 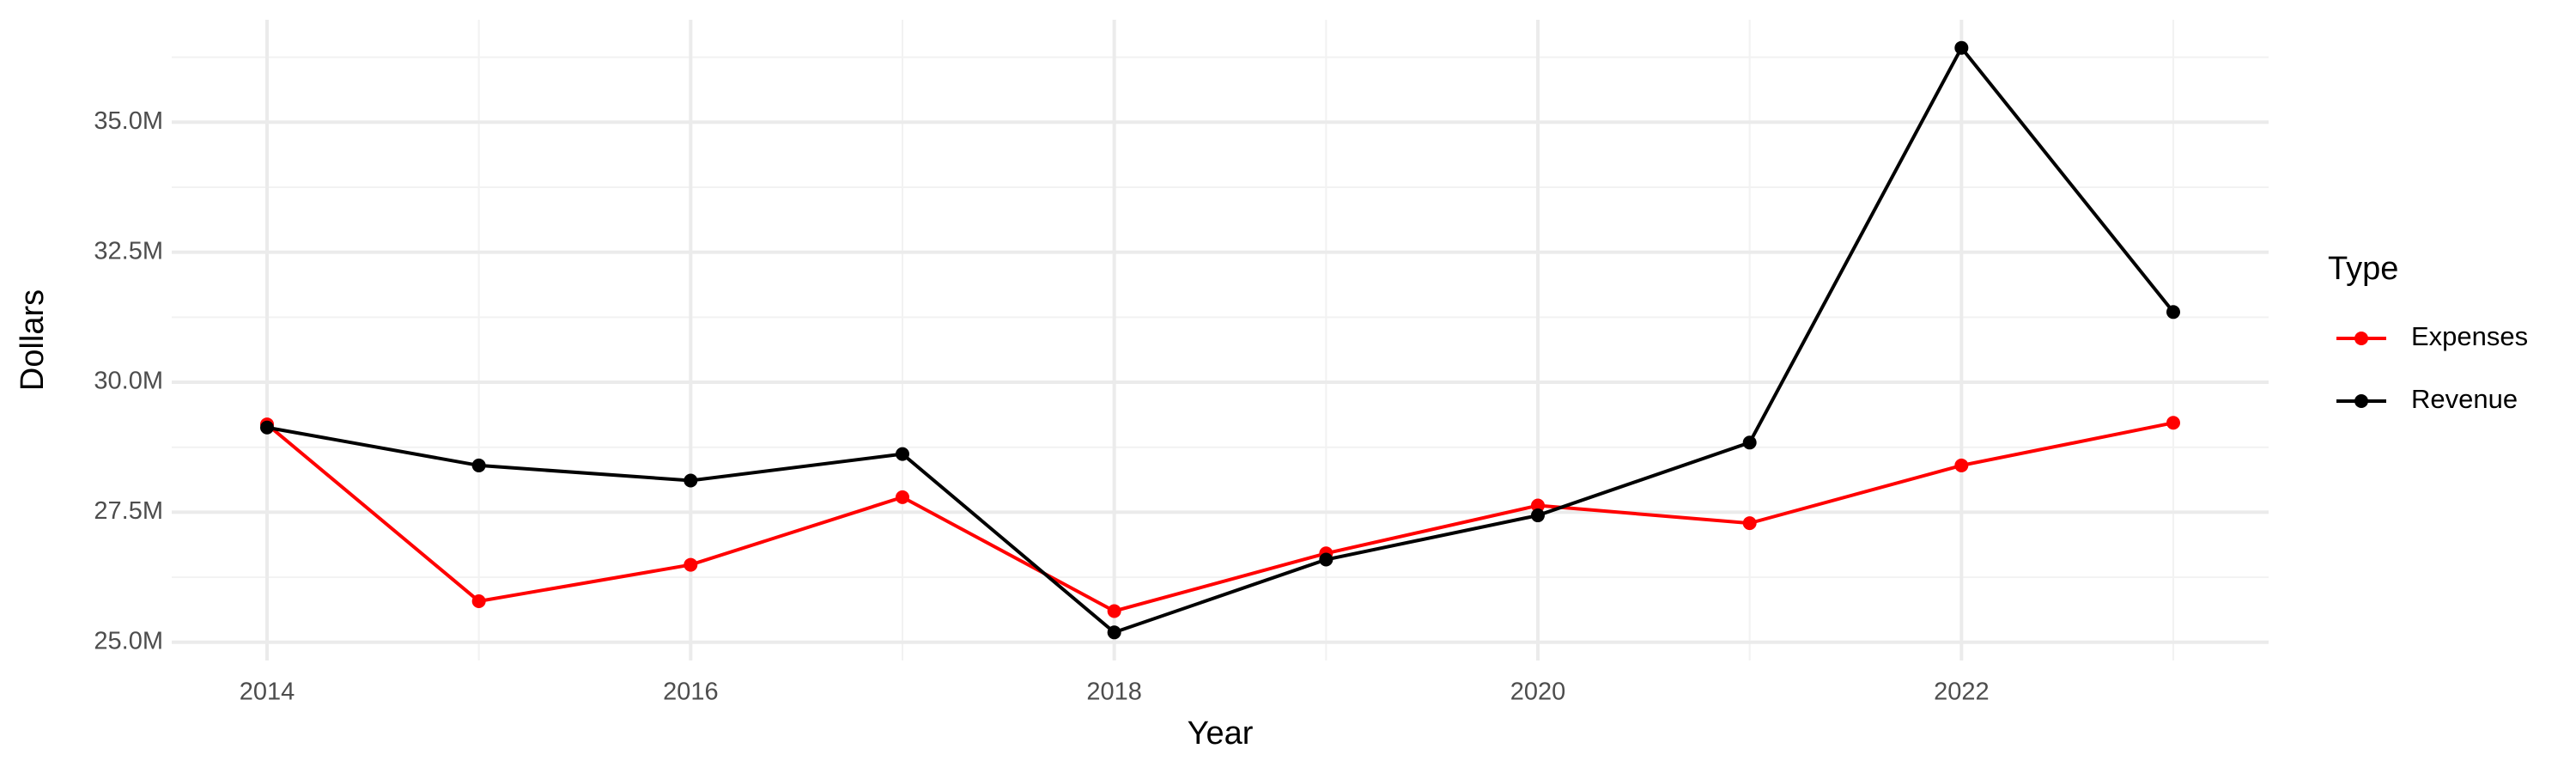 What do you see at coordinates (1221, 733) in the screenshot?
I see `x-axis-title: Year` at bounding box center [1221, 733].